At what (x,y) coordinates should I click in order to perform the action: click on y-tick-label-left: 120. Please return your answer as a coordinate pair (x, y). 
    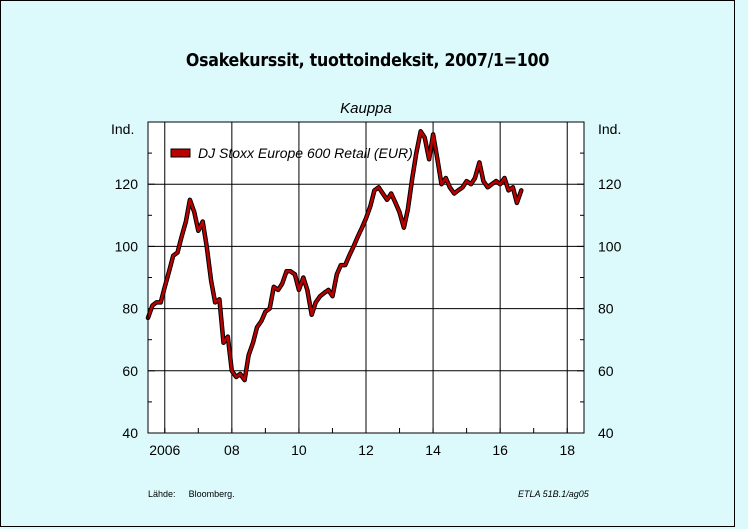
    Looking at the image, I should click on (127, 184).